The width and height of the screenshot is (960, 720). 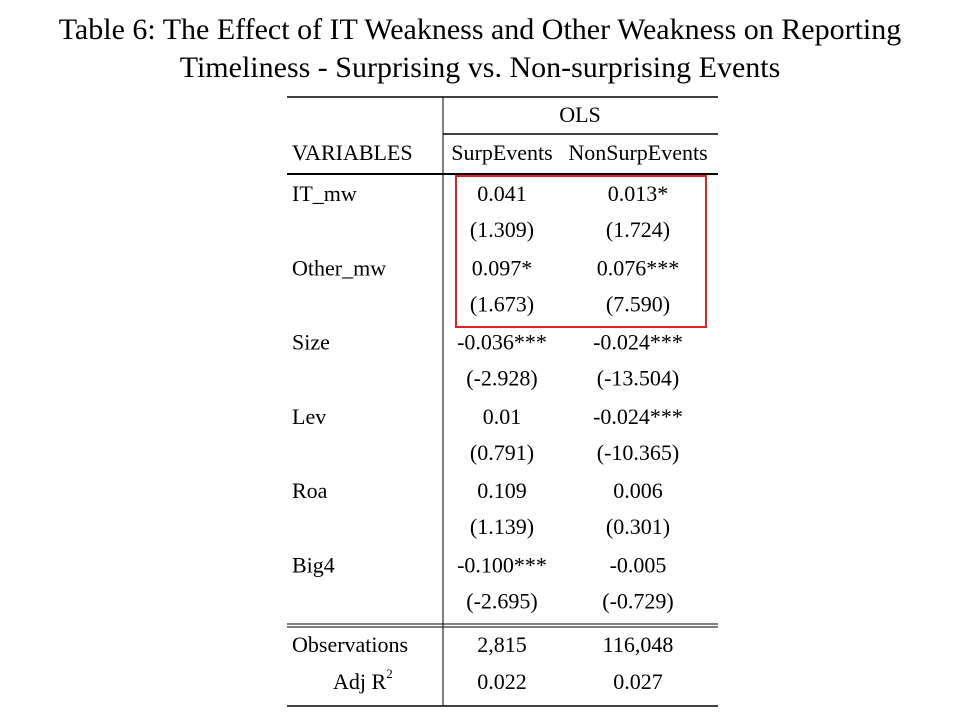 I want to click on t-statistic: (0.301), so click(x=638, y=526).